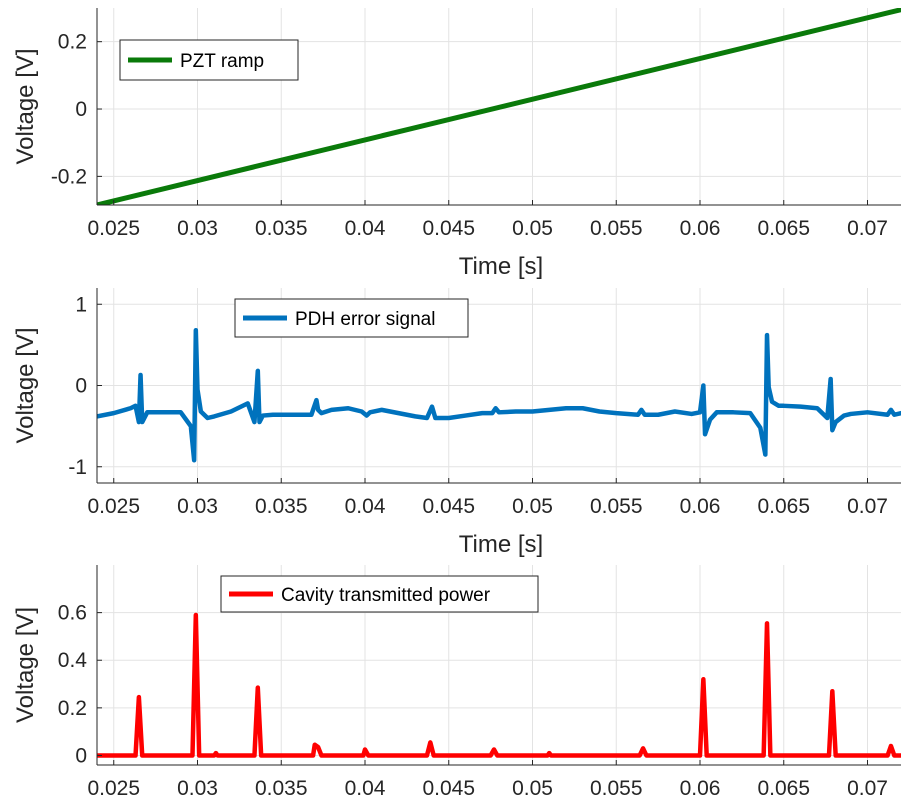 This screenshot has height=805, width=902. I want to click on legend-label: PZT ramp, so click(222, 61).